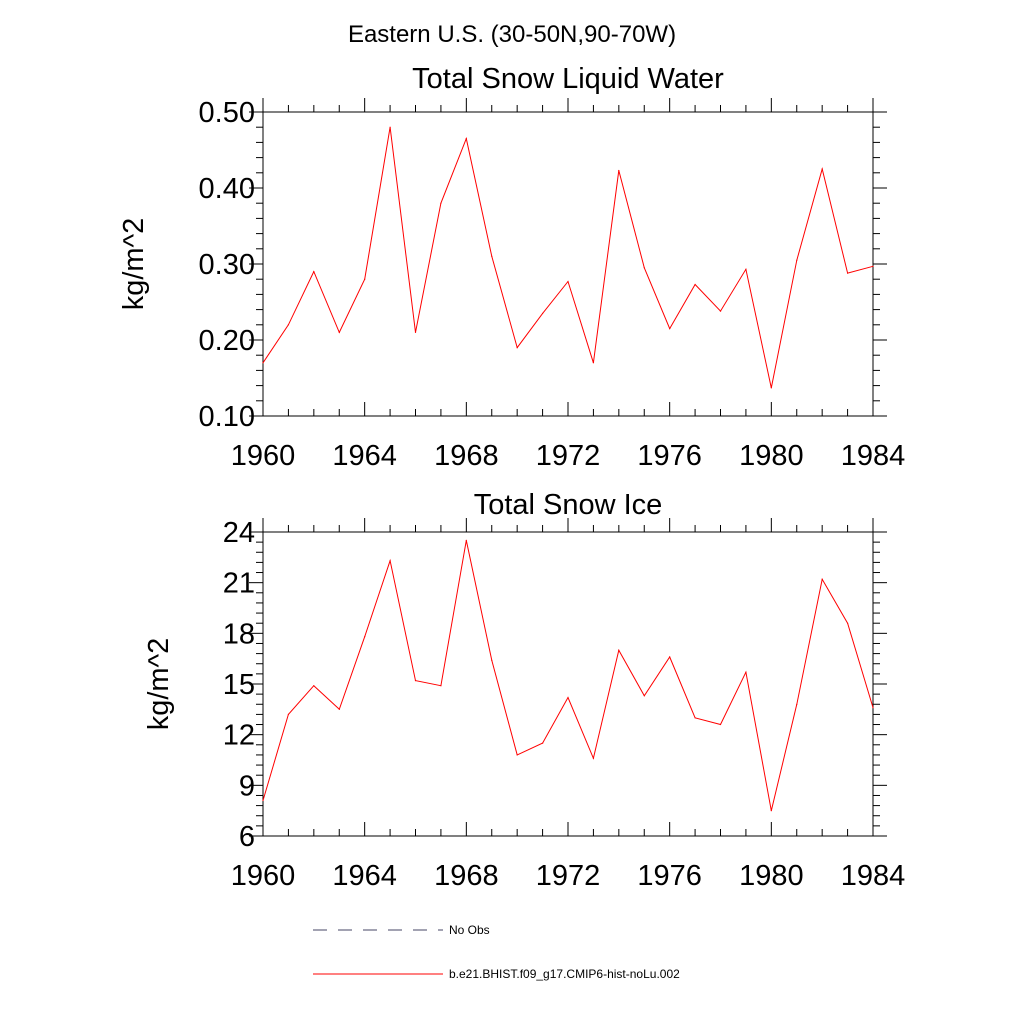 This screenshot has width=1024, height=1024. What do you see at coordinates (247, 837) in the screenshot?
I see `y-tick-label: 6` at bounding box center [247, 837].